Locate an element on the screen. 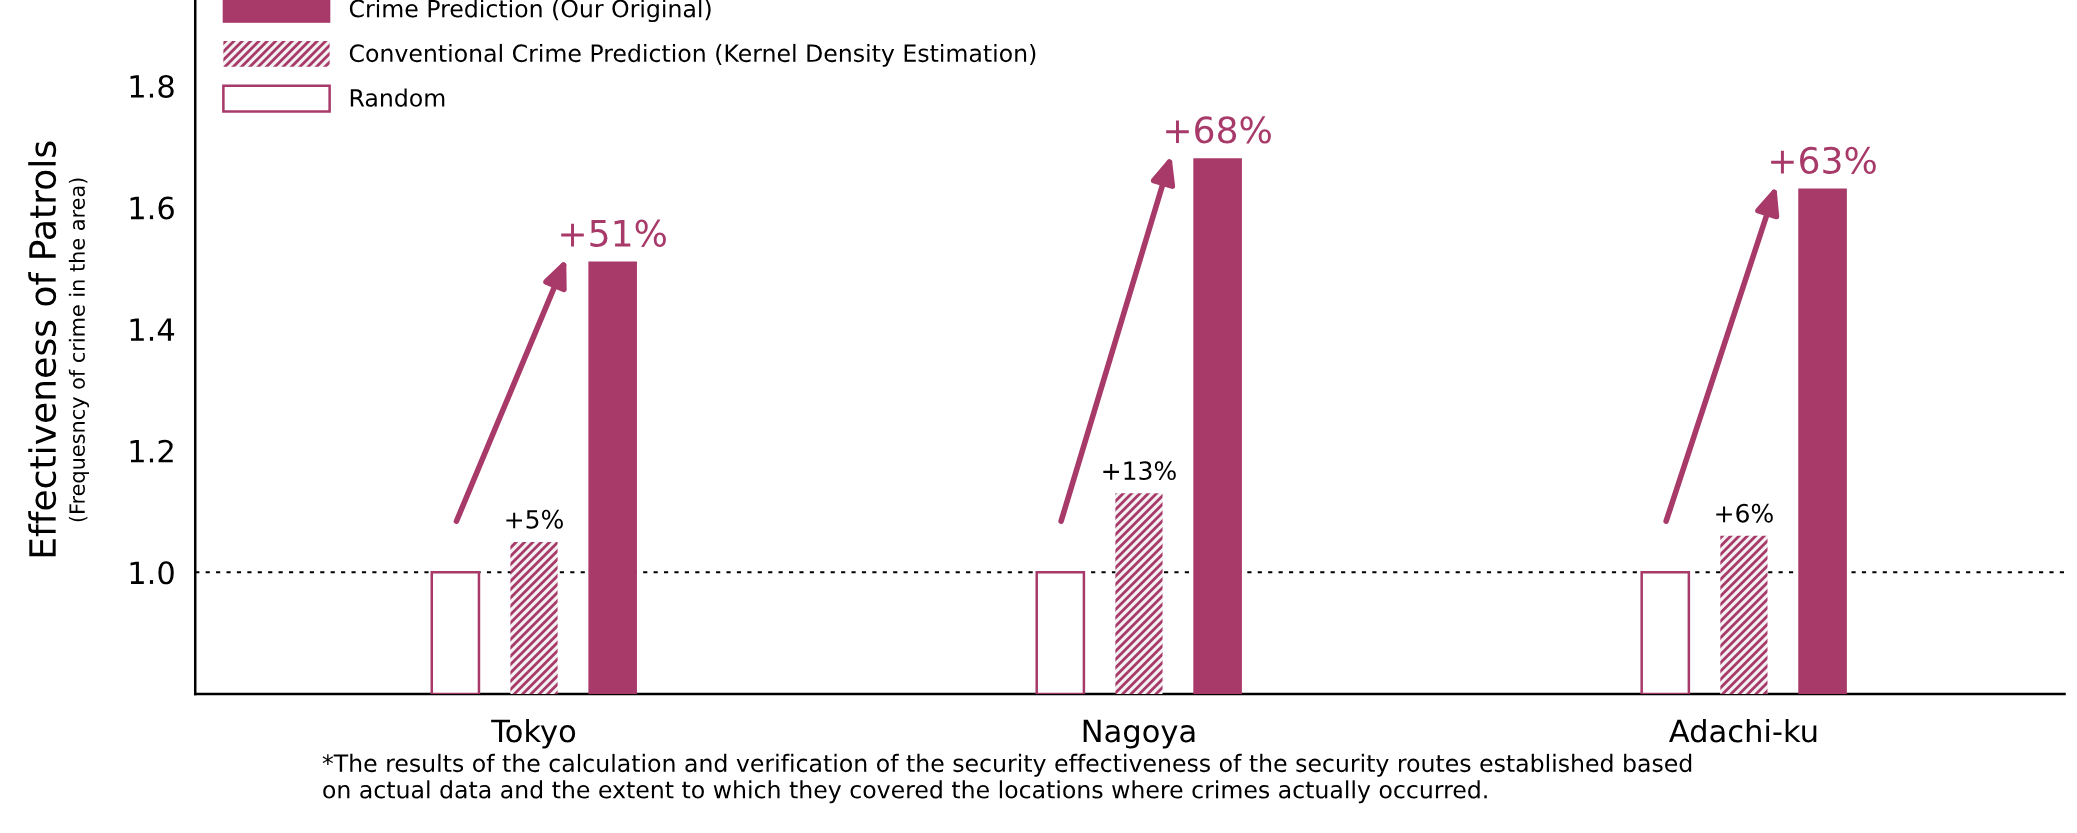 The width and height of the screenshot is (2077, 833). annotation: +51% is located at coordinates (613, 233).